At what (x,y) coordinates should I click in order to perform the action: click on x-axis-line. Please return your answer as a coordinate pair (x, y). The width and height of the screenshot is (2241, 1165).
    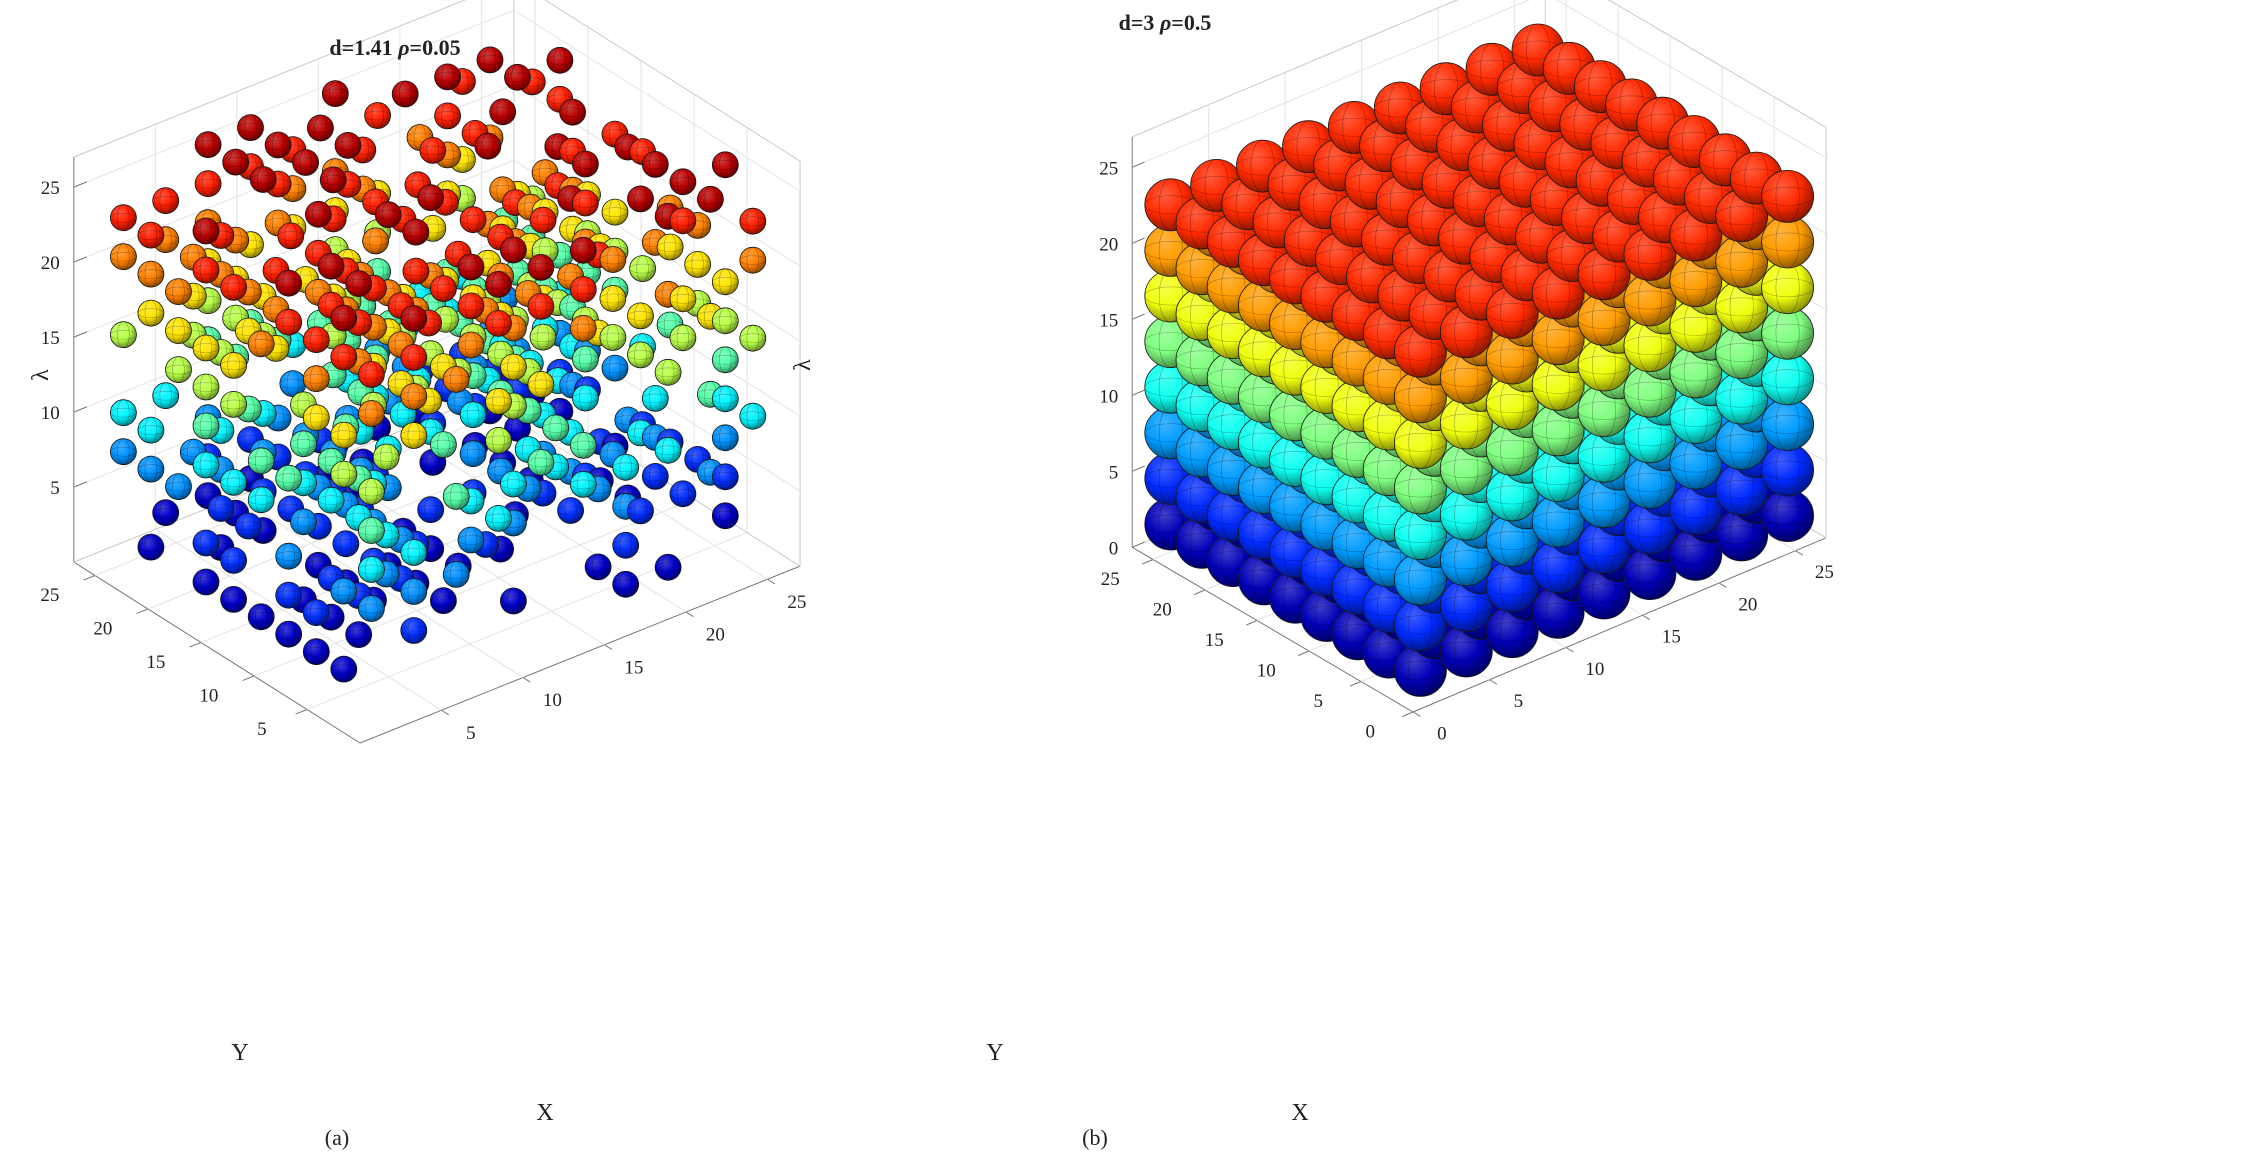
    Looking at the image, I should click on (580, 654).